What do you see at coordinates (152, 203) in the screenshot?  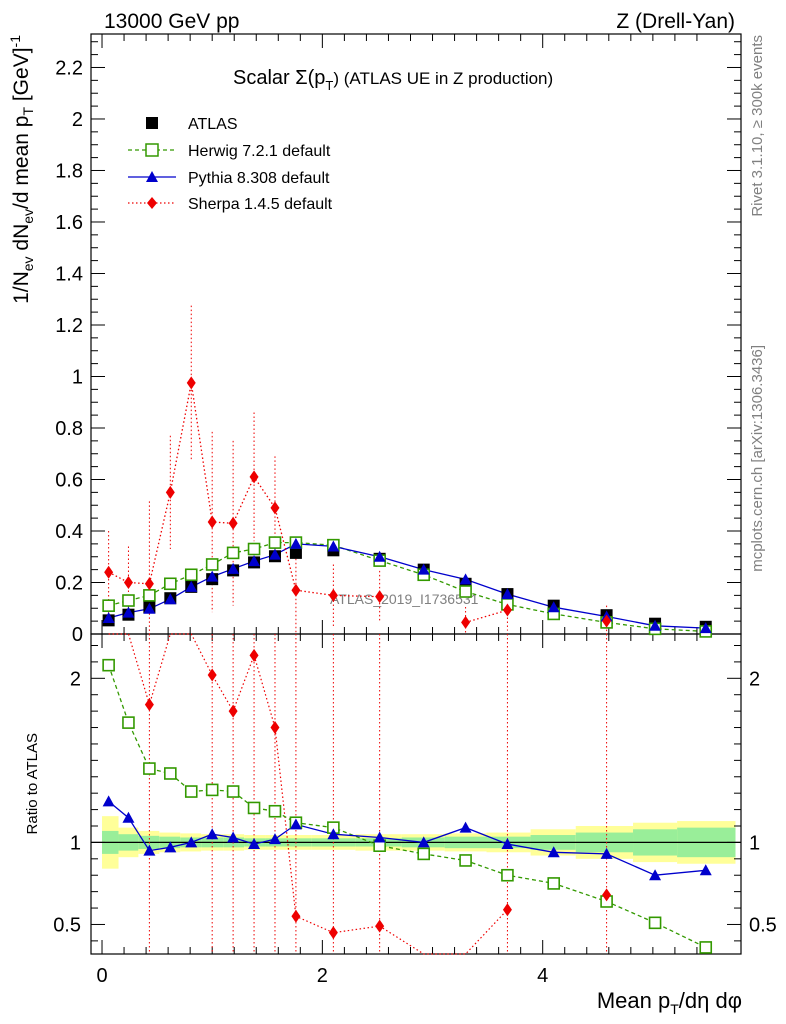 I see `legend-marker-sherpa` at bounding box center [152, 203].